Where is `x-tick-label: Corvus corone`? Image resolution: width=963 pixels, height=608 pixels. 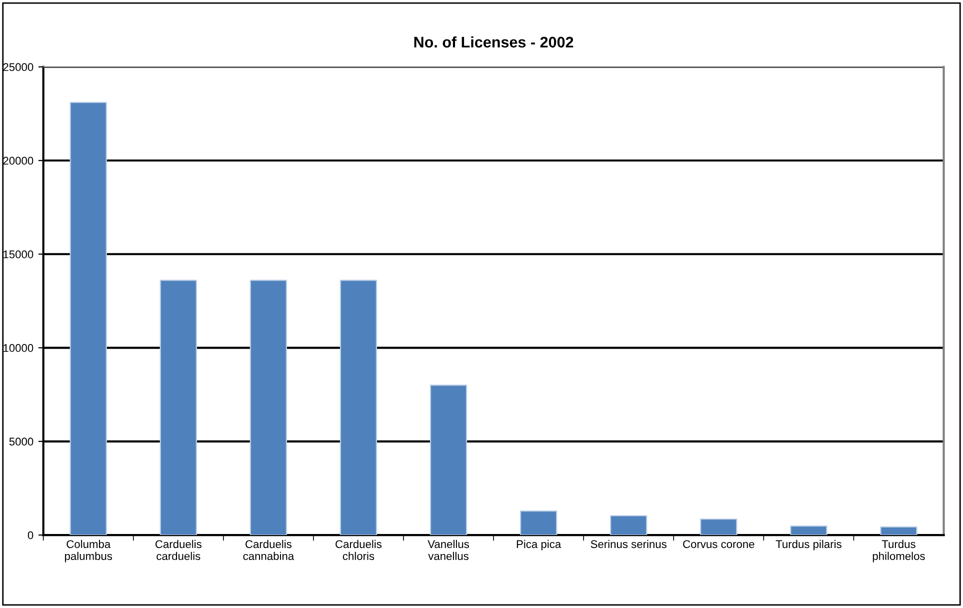
x-tick-label: Corvus corone is located at coordinates (718, 544).